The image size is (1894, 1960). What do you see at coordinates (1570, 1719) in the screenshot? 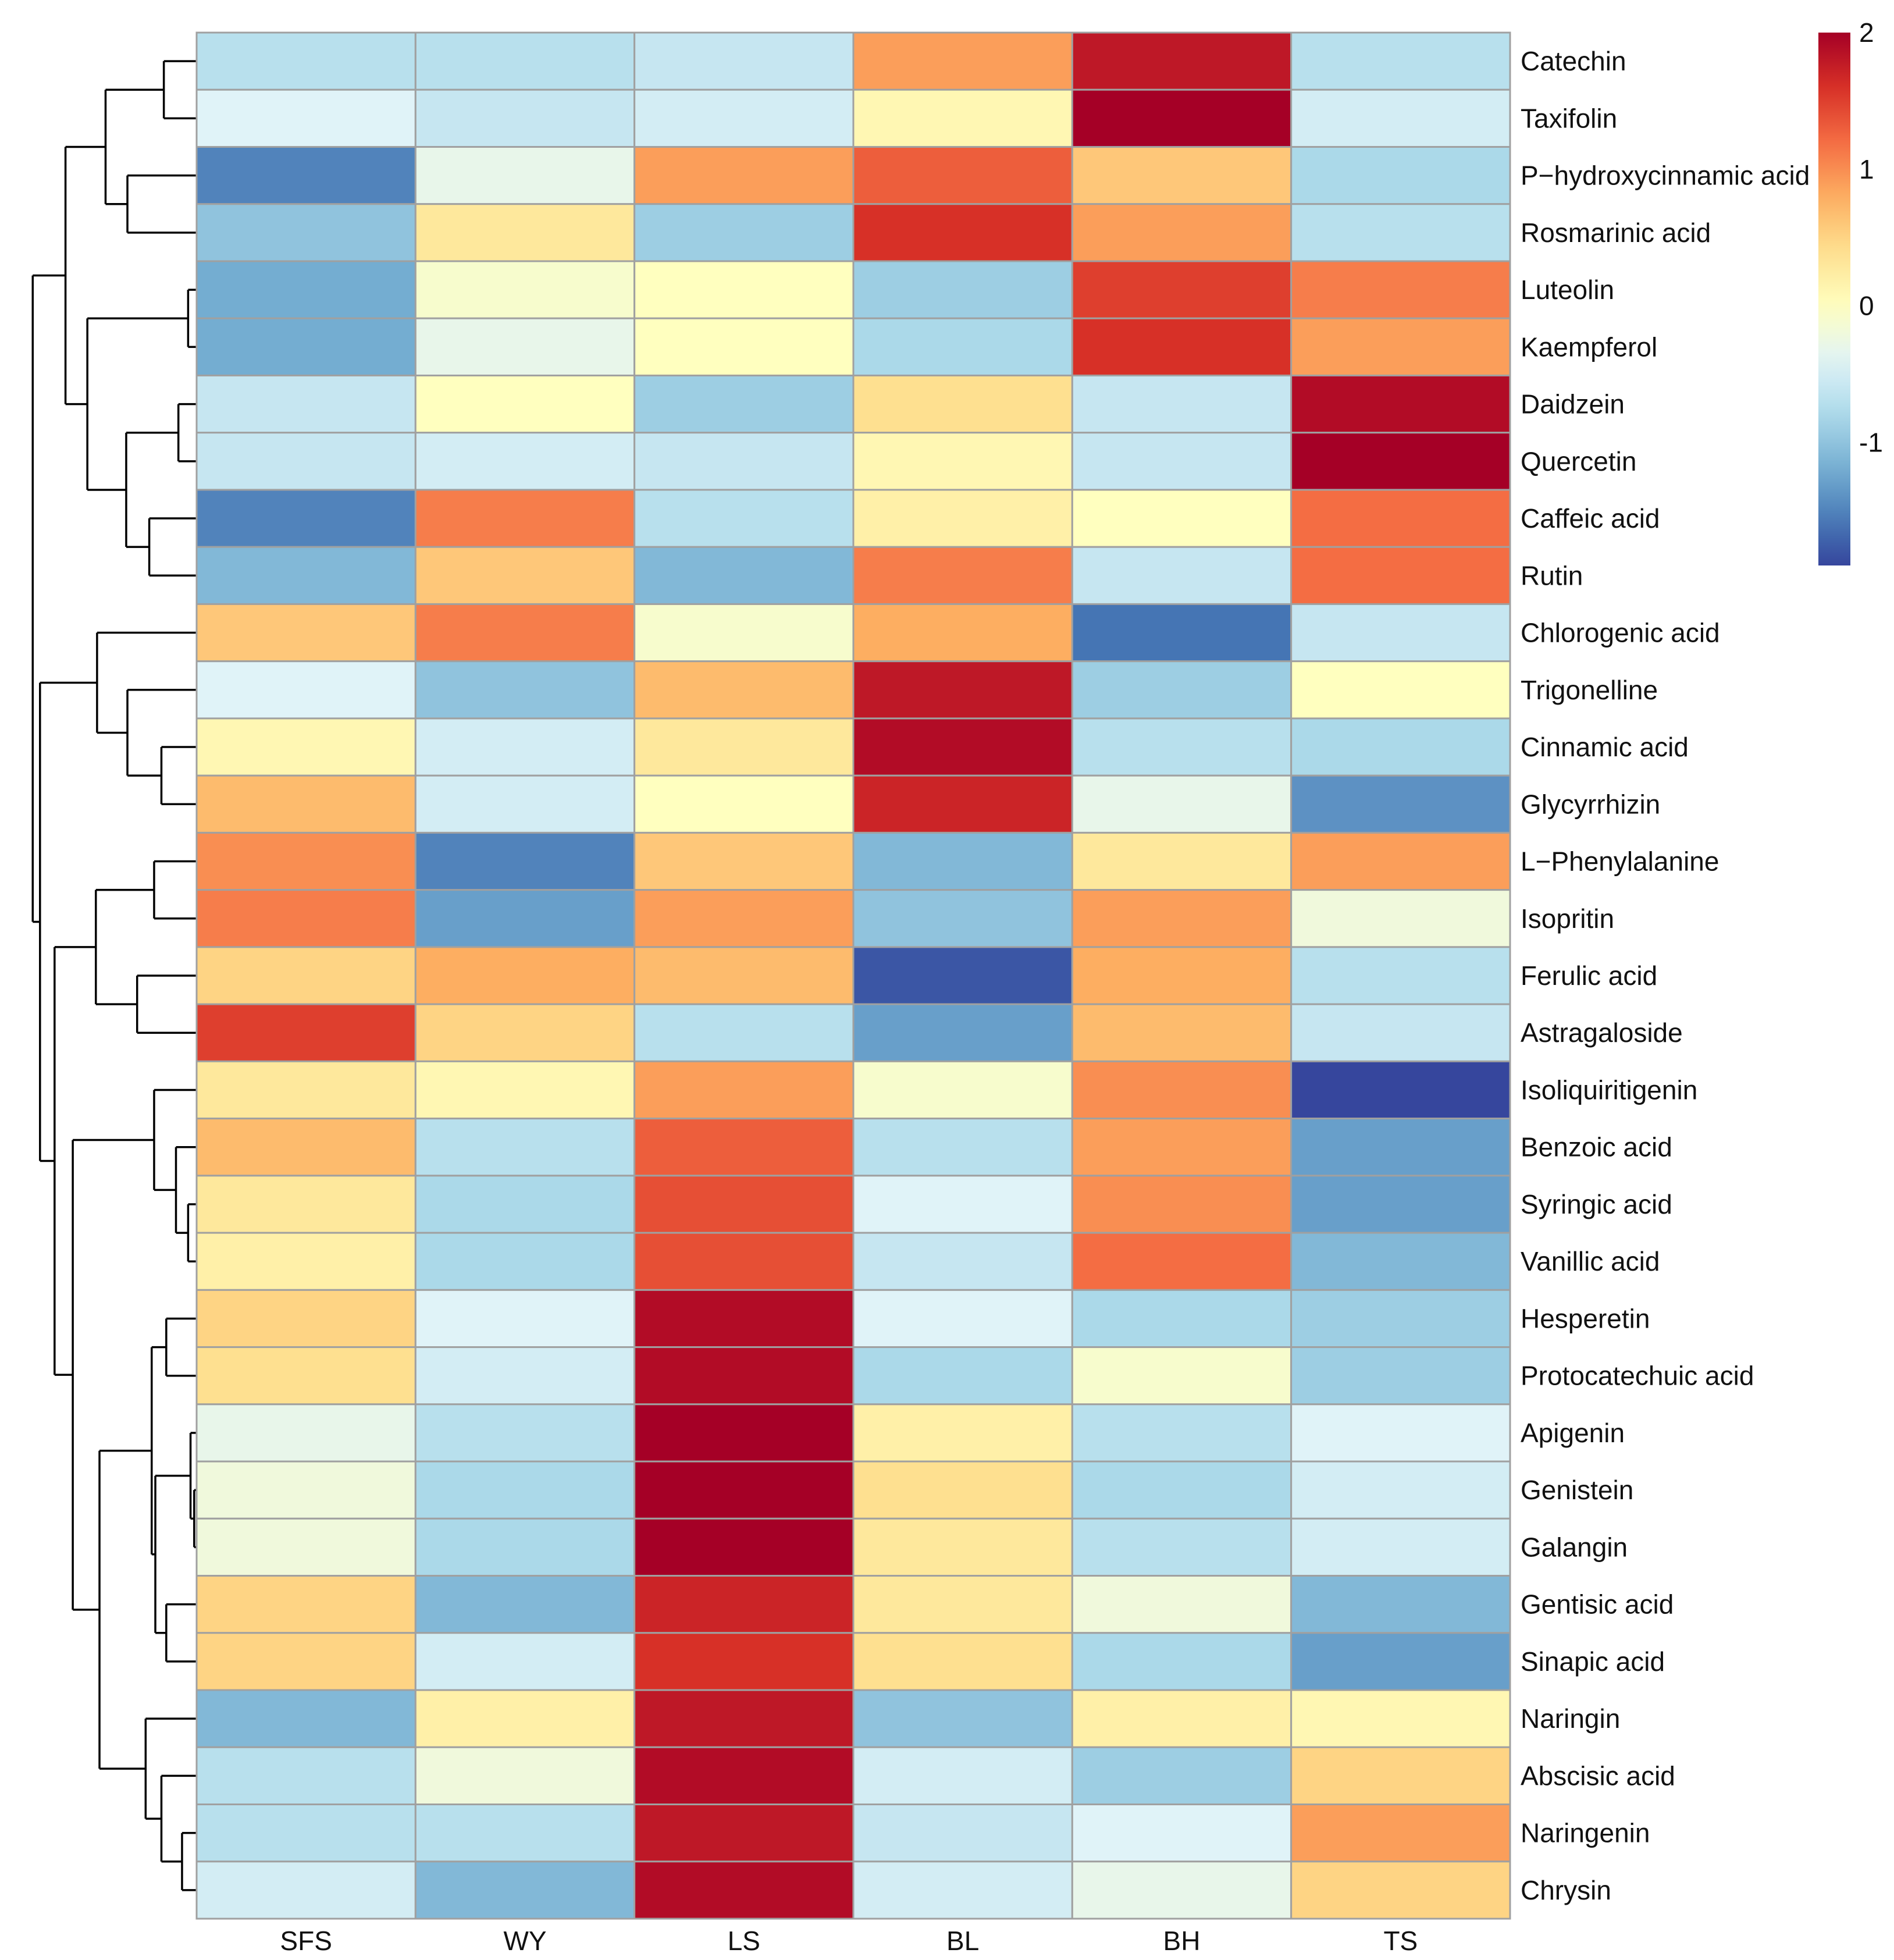
I see `row-label: Naringin` at bounding box center [1570, 1719].